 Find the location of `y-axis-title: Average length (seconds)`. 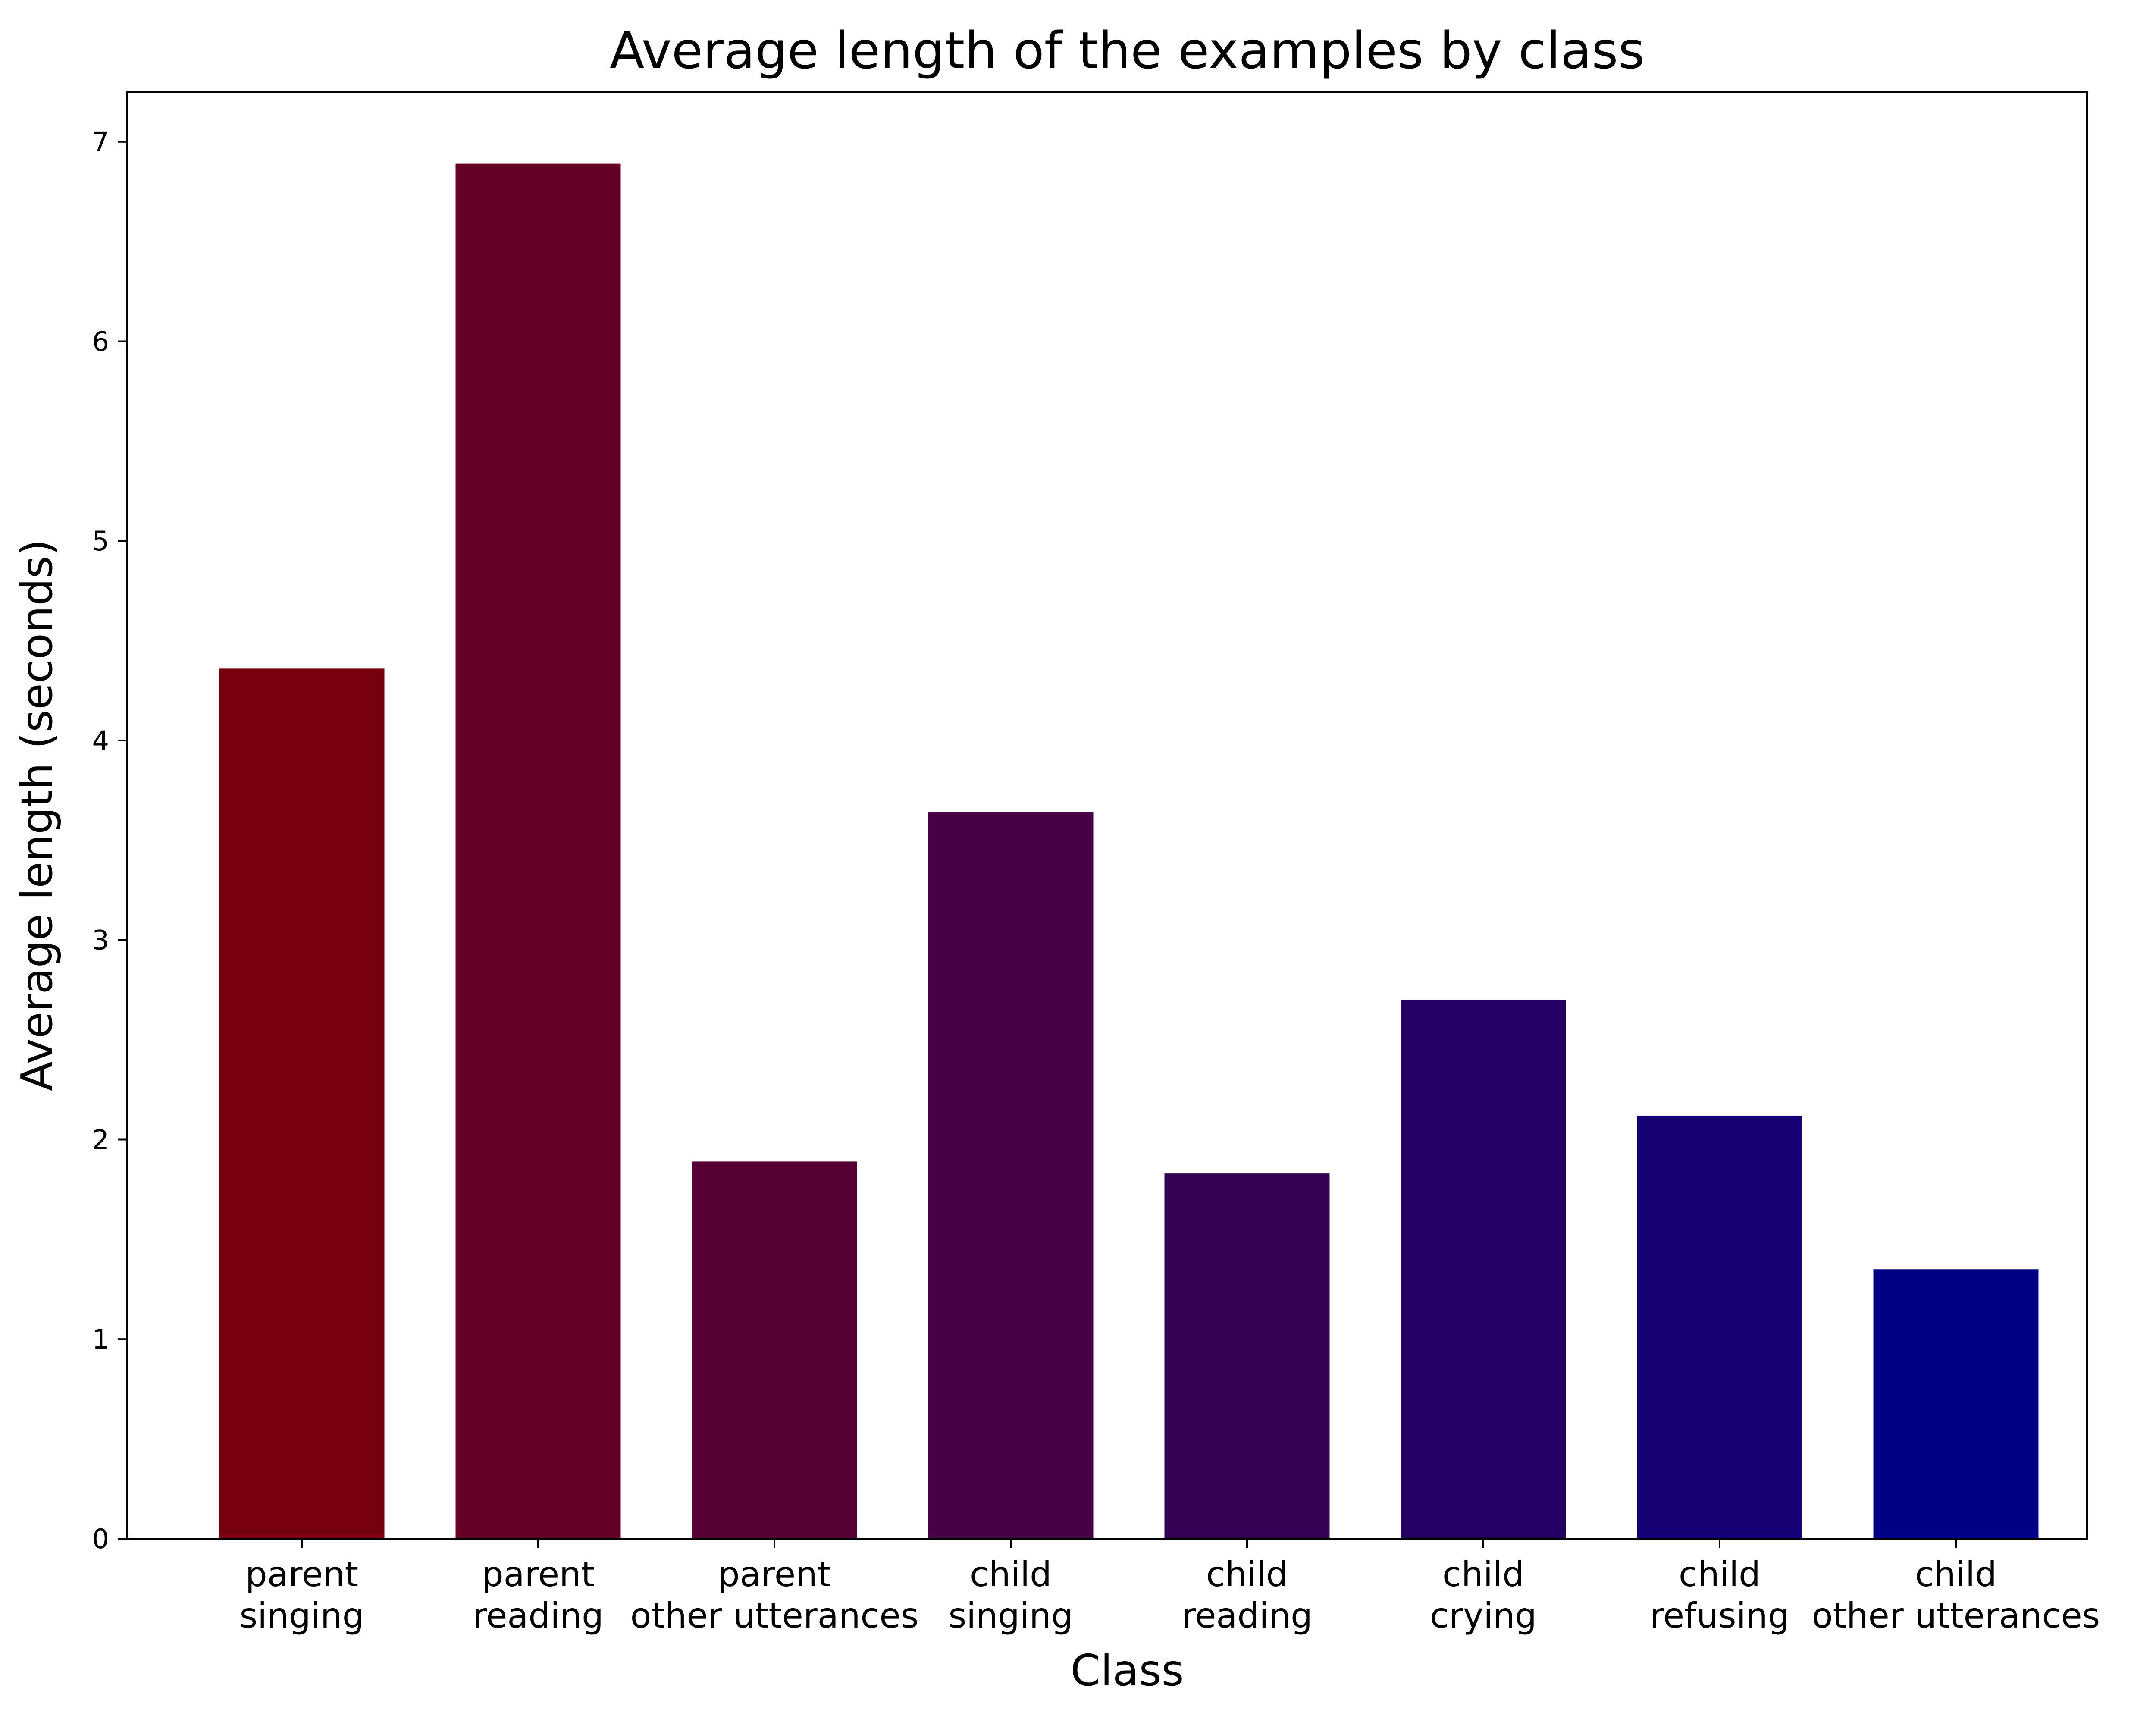

y-axis-title: Average length (seconds) is located at coordinates (37, 815).